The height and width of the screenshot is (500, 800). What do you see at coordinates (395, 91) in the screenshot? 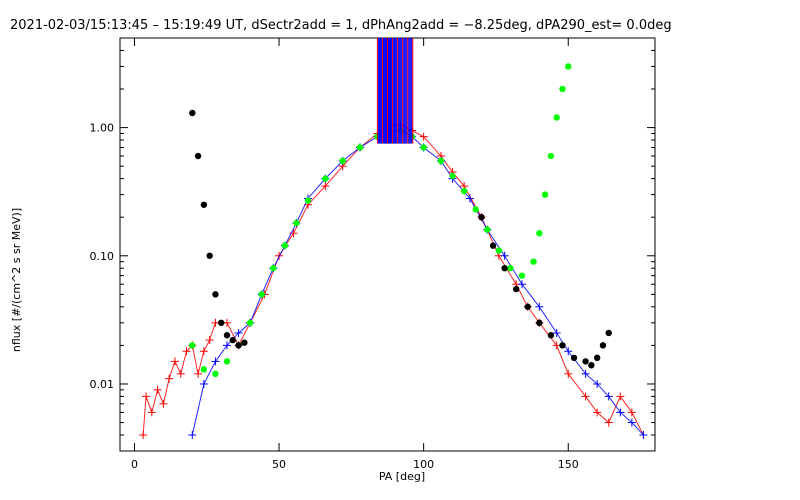
I see `vertical-spike-band` at bounding box center [395, 91].